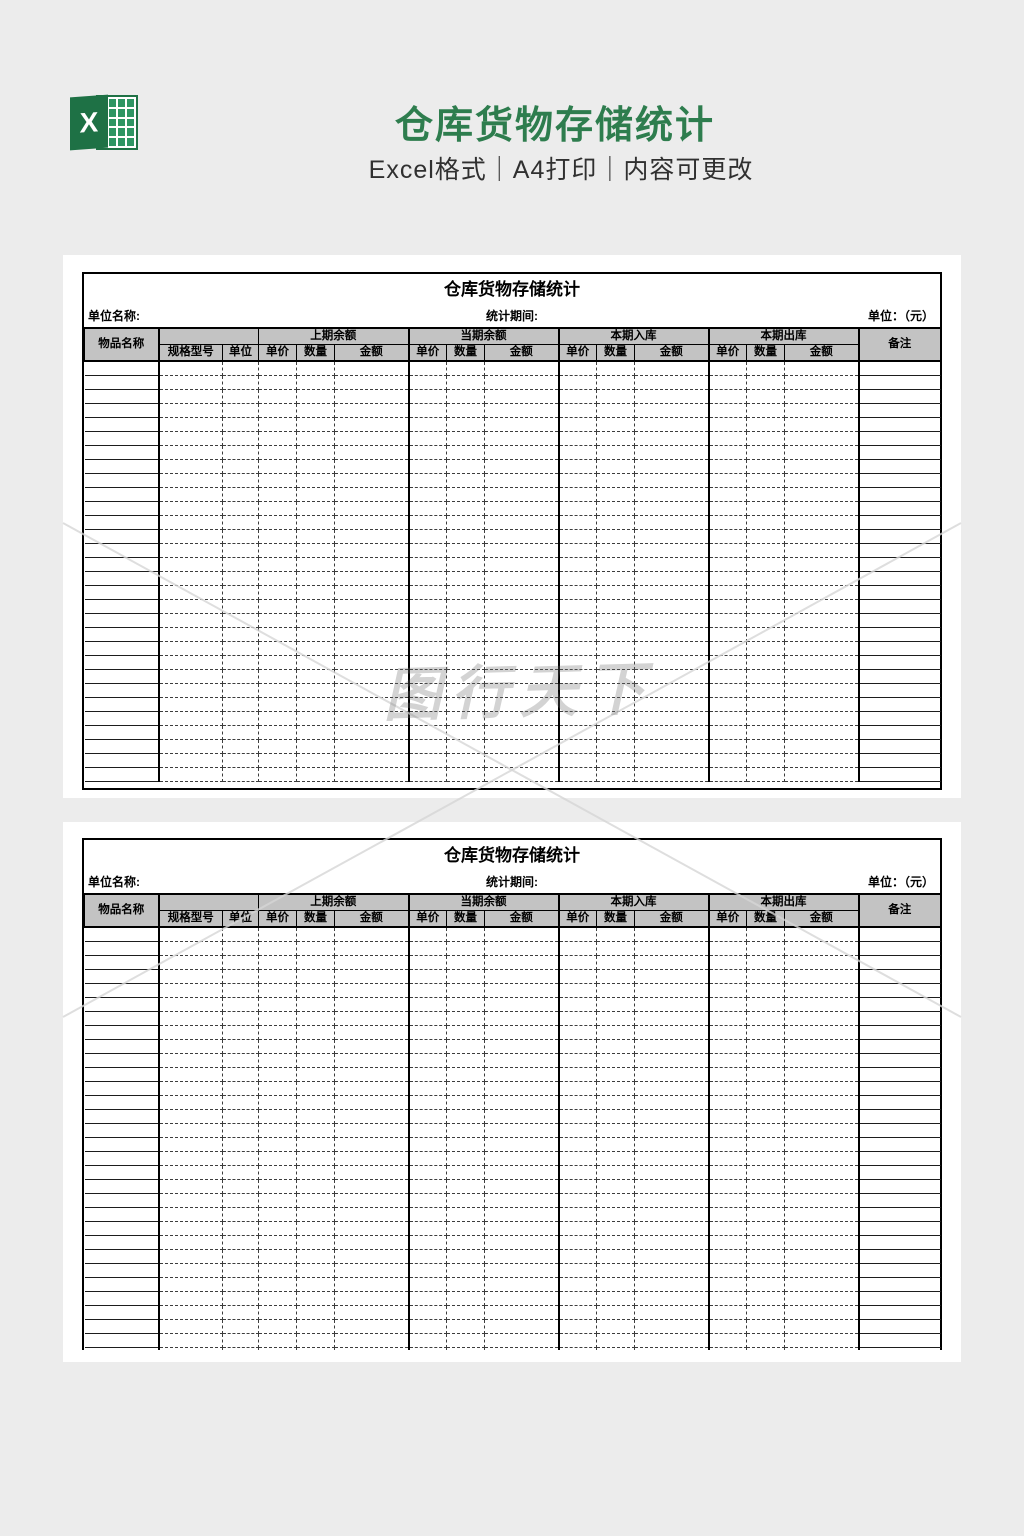 This screenshot has height=1536, width=1024. What do you see at coordinates (208, 902) in the screenshot?
I see `column-header-blank` at bounding box center [208, 902].